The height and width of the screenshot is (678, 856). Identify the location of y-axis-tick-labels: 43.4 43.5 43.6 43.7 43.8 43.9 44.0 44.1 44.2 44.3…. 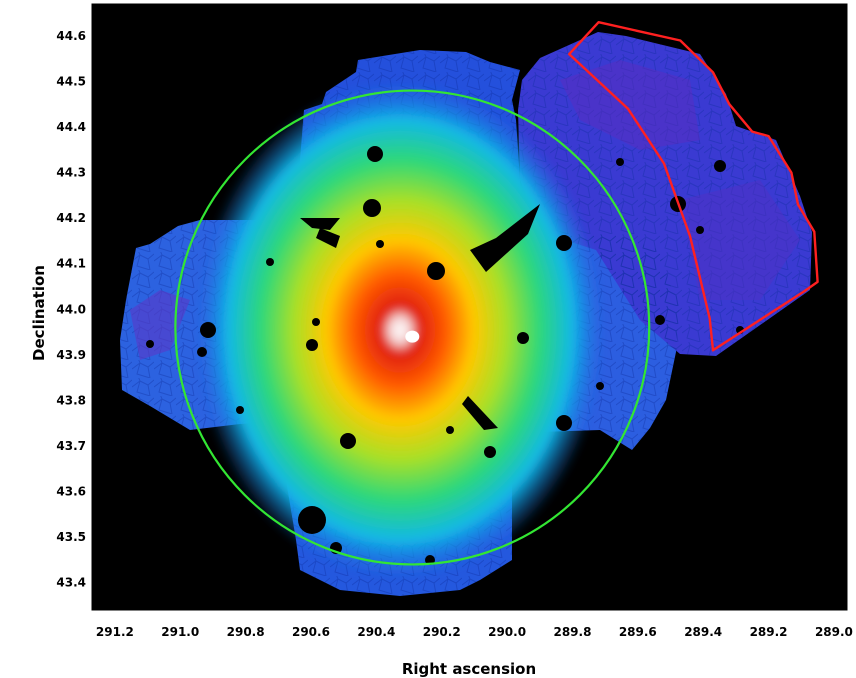
(71, 309).